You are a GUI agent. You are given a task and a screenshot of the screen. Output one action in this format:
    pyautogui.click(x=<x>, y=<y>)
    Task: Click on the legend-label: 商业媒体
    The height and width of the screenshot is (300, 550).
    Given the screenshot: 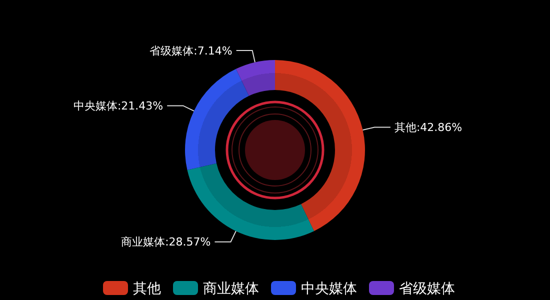 What is the action you would take?
    pyautogui.click(x=231, y=288)
    